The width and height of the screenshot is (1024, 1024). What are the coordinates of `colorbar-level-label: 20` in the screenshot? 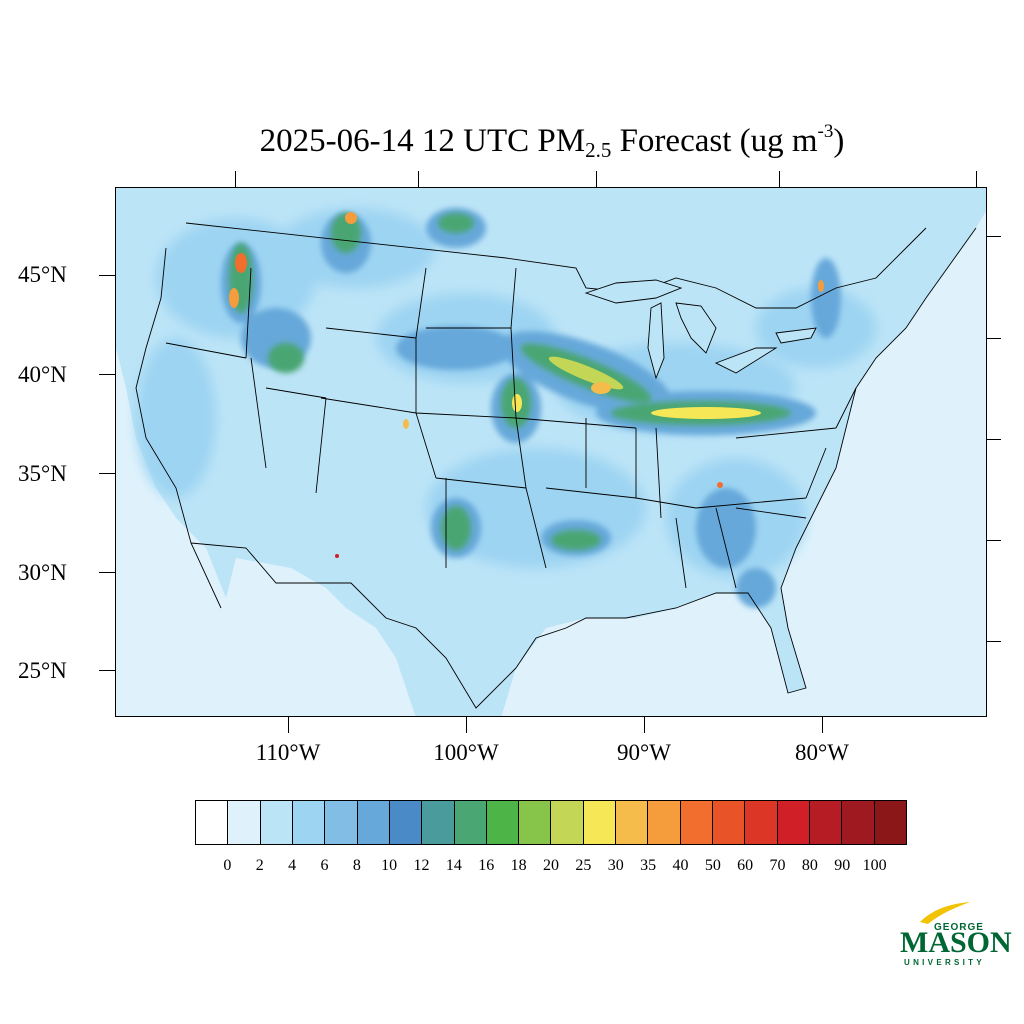 It's located at (551, 865).